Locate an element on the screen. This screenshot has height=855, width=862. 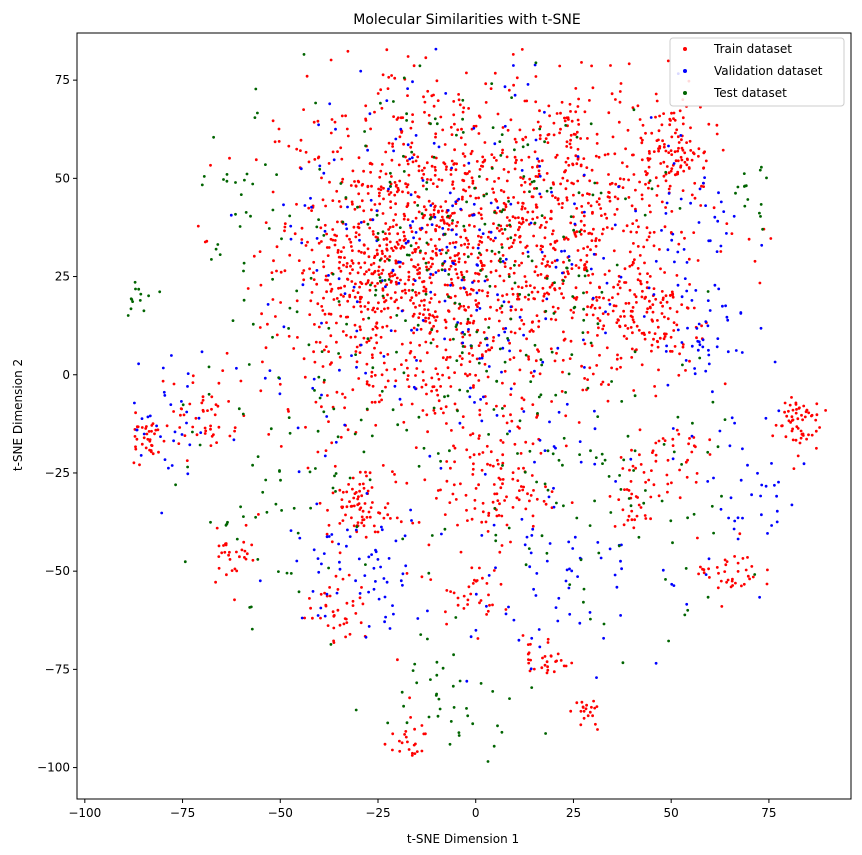
y-tick-label: −75 is located at coordinates (57, 669).